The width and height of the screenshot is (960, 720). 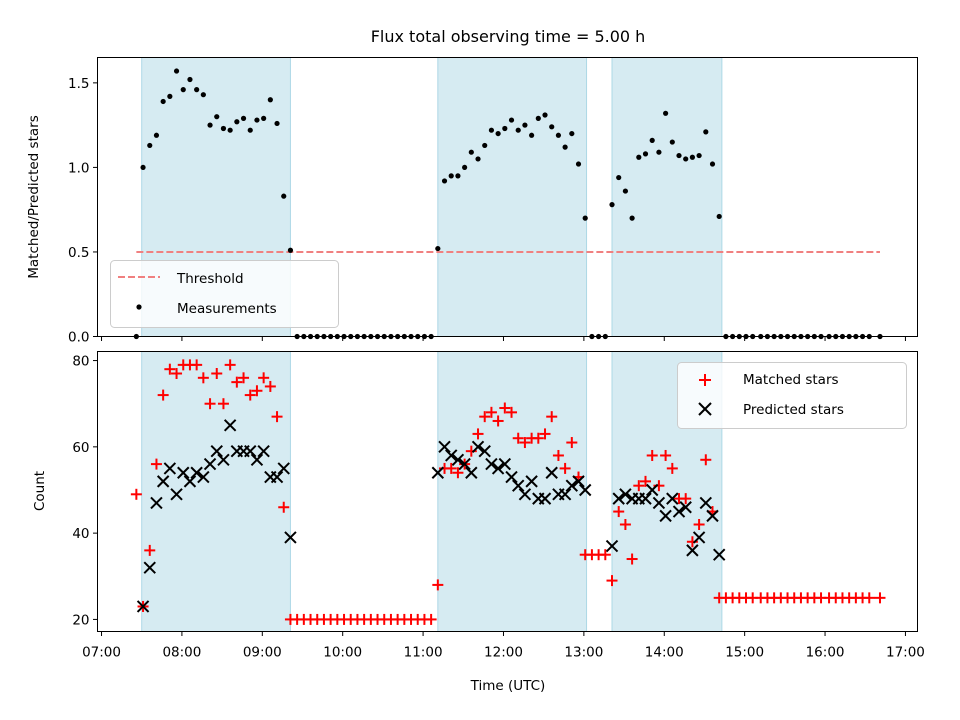 What do you see at coordinates (224, 294) in the screenshot?
I see `ratio-legend: Threshold Measurements` at bounding box center [224, 294].